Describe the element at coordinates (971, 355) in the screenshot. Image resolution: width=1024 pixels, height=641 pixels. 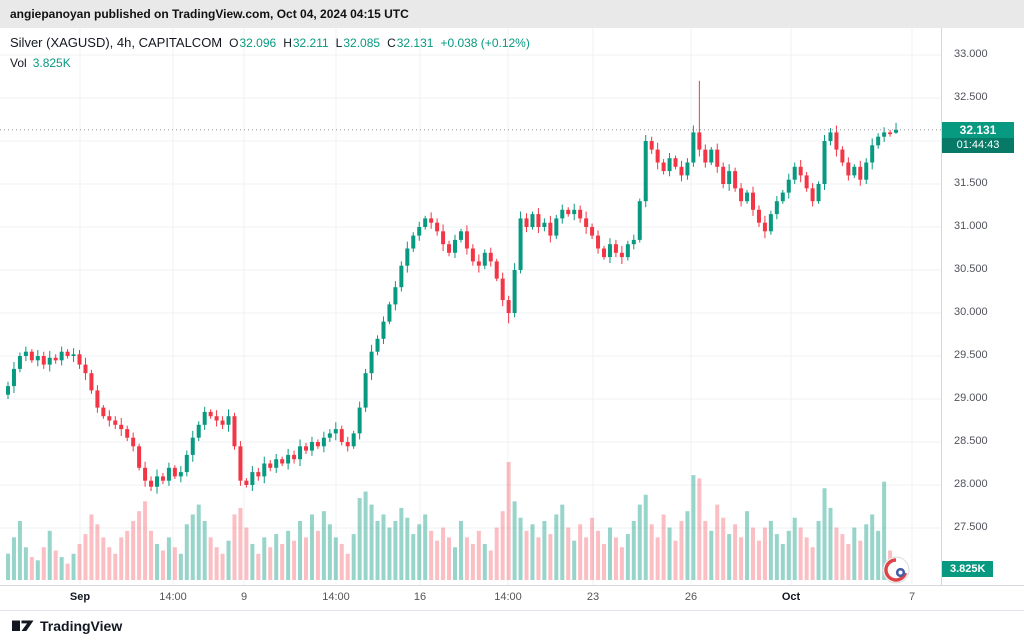
I see `price-tick-label: 29.500` at that location.